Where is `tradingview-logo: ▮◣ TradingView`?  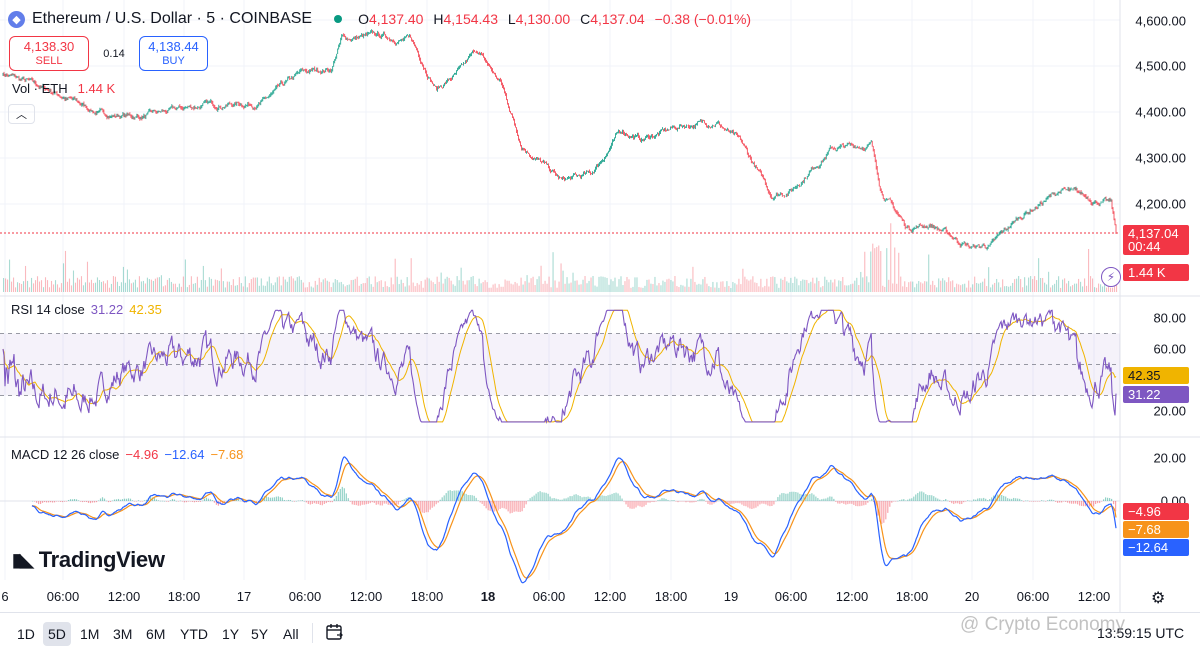 tradingview-logo: ▮◣ TradingView is located at coordinates (88, 559).